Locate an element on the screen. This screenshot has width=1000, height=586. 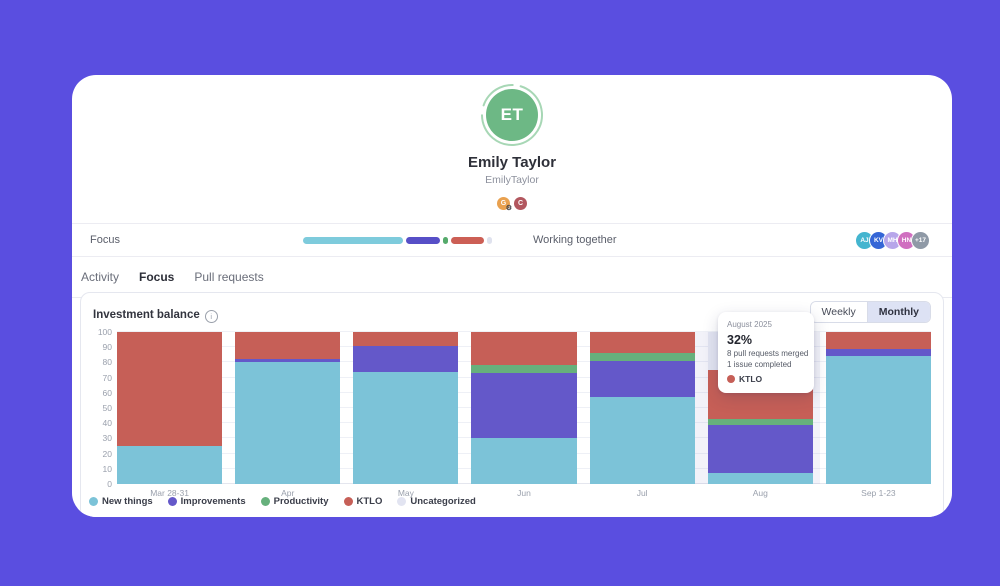
working-together-avatars: AJ KV MH HN +17 is located at coordinates (892, 240).